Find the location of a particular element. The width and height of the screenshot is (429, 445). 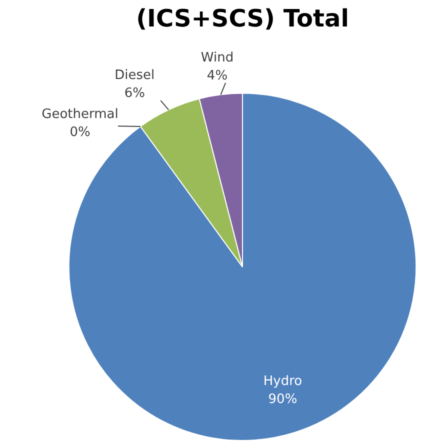

slice-label: Wind is located at coordinates (217, 58).